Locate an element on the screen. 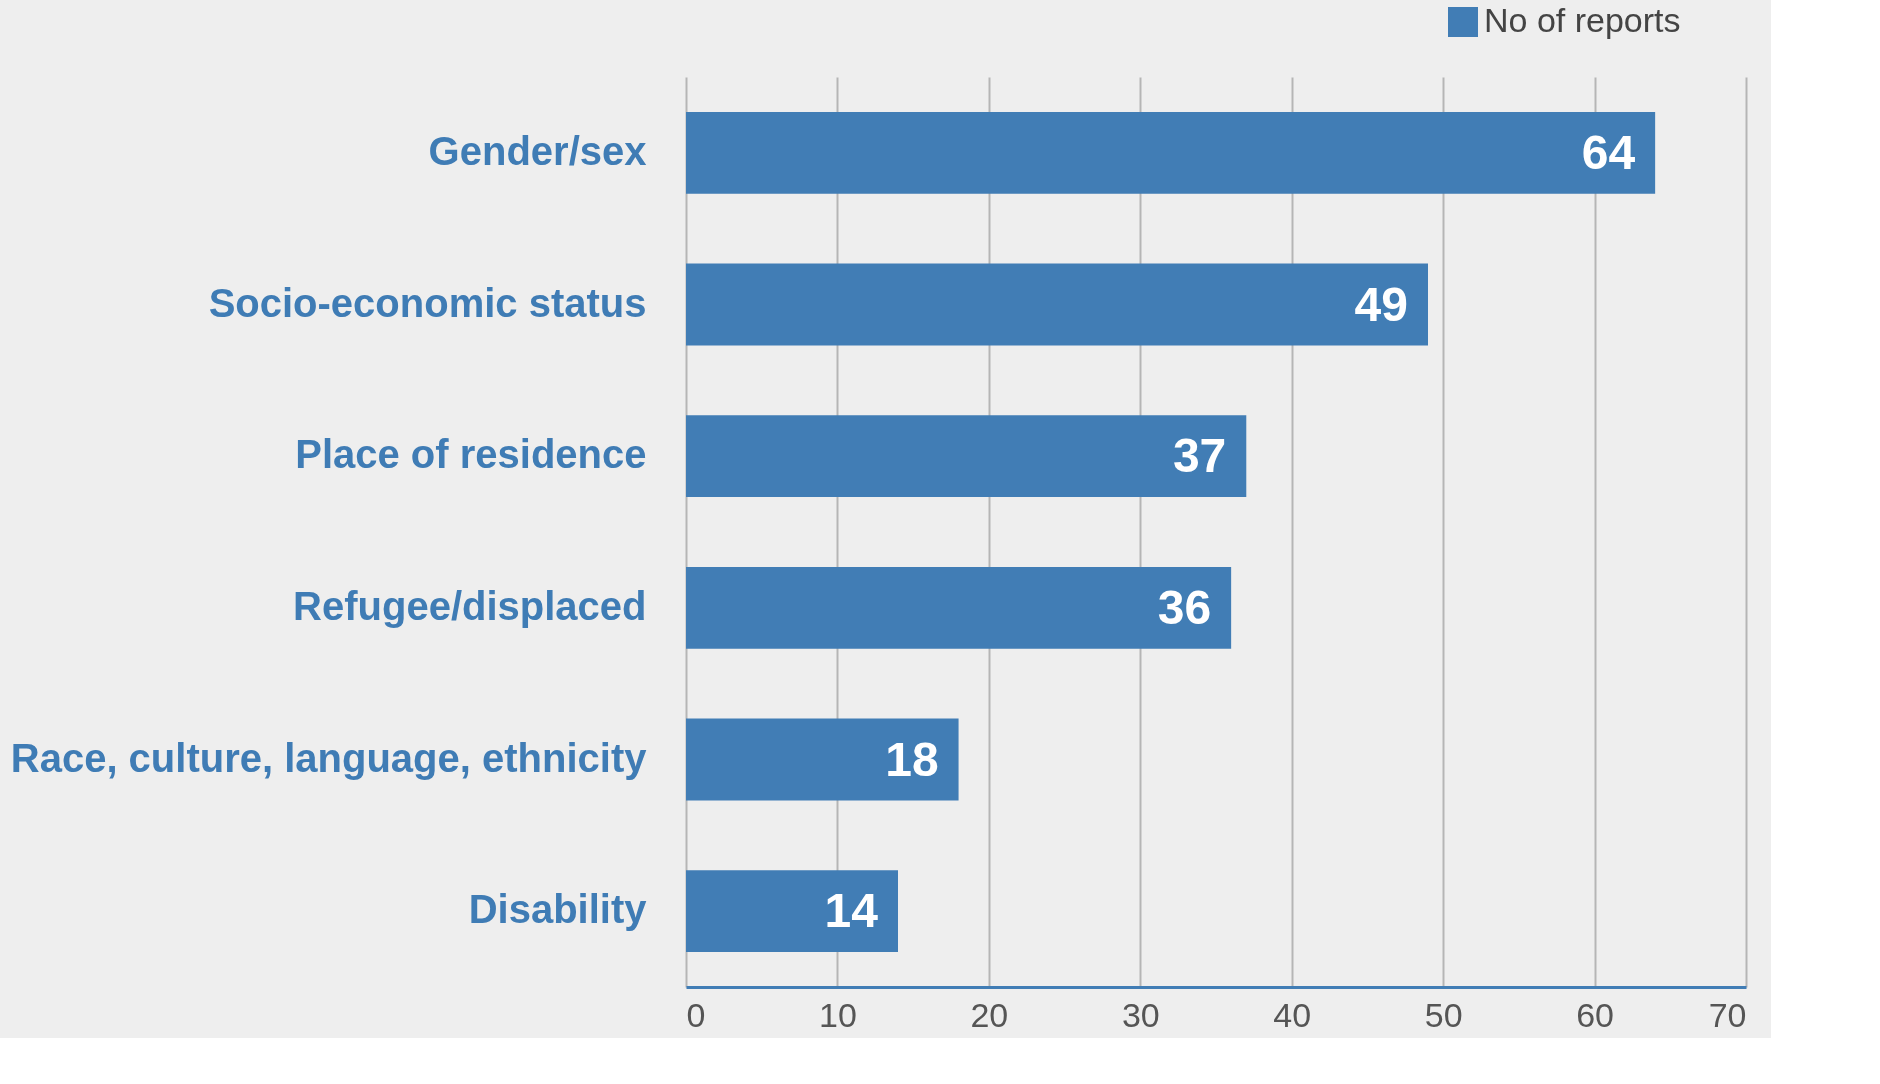  y-tick-label: Disability is located at coordinates (558, 909).